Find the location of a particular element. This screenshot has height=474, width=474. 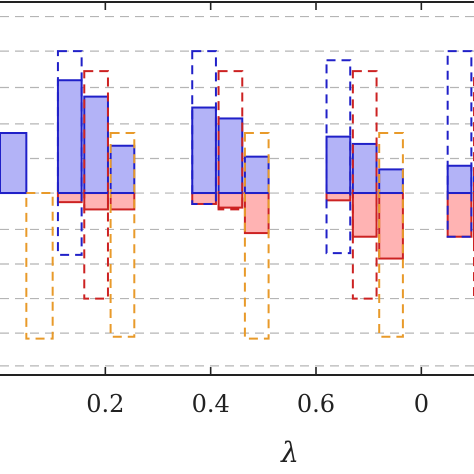

x-tick-label-0: 0.2 is located at coordinates (105, 404).